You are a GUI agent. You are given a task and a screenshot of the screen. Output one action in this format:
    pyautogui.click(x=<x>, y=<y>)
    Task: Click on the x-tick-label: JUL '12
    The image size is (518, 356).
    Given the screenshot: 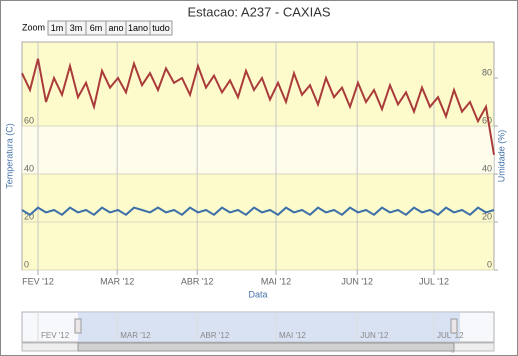 What is the action you would take?
    pyautogui.click(x=434, y=281)
    